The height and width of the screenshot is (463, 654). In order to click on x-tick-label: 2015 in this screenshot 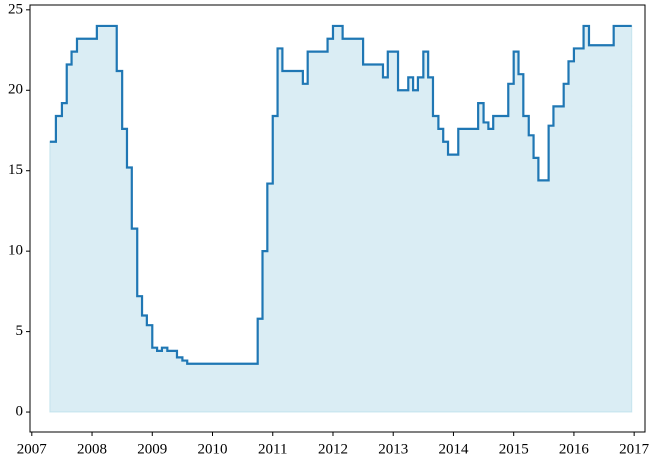, I will do `click(514, 449)`.